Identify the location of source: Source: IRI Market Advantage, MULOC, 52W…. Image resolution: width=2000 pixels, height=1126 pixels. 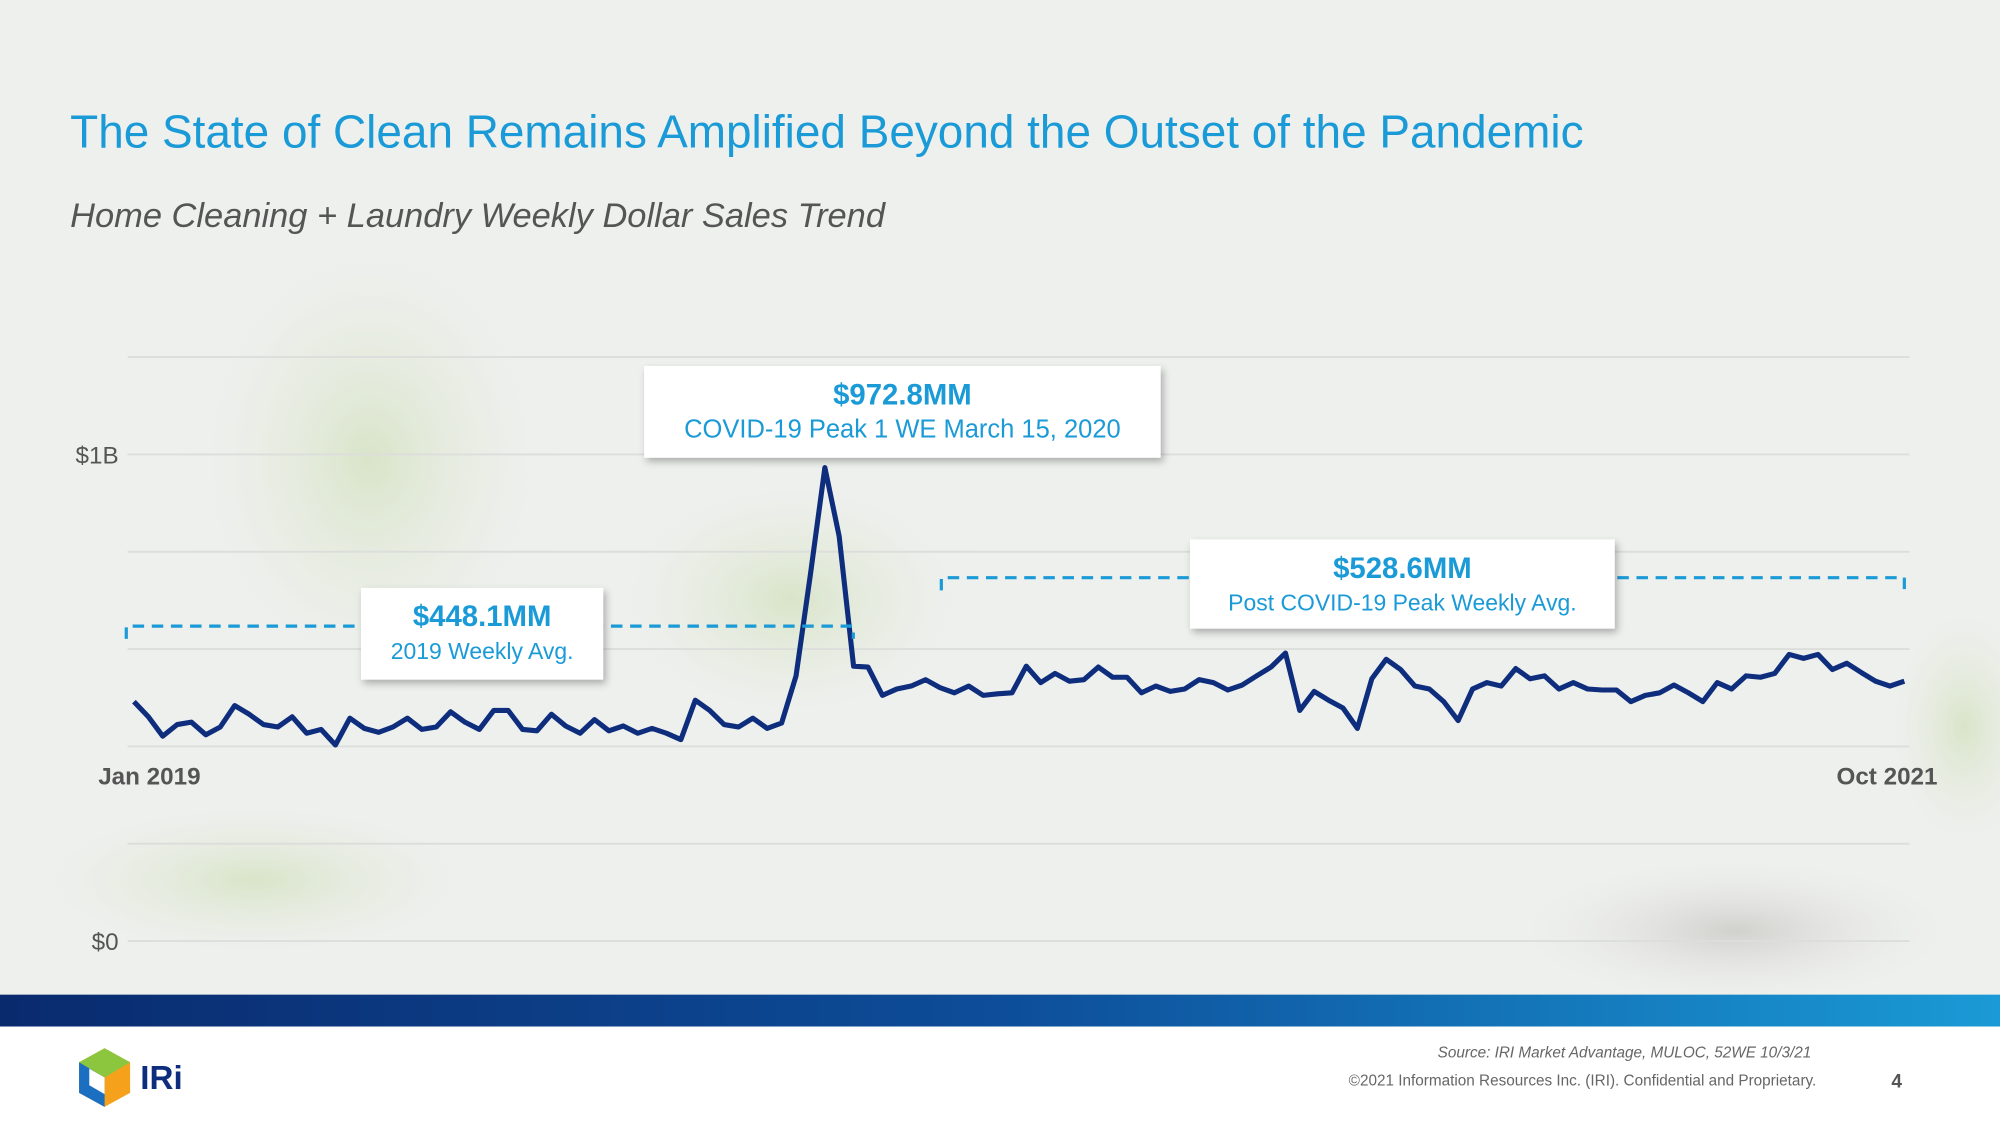
(1625, 1052).